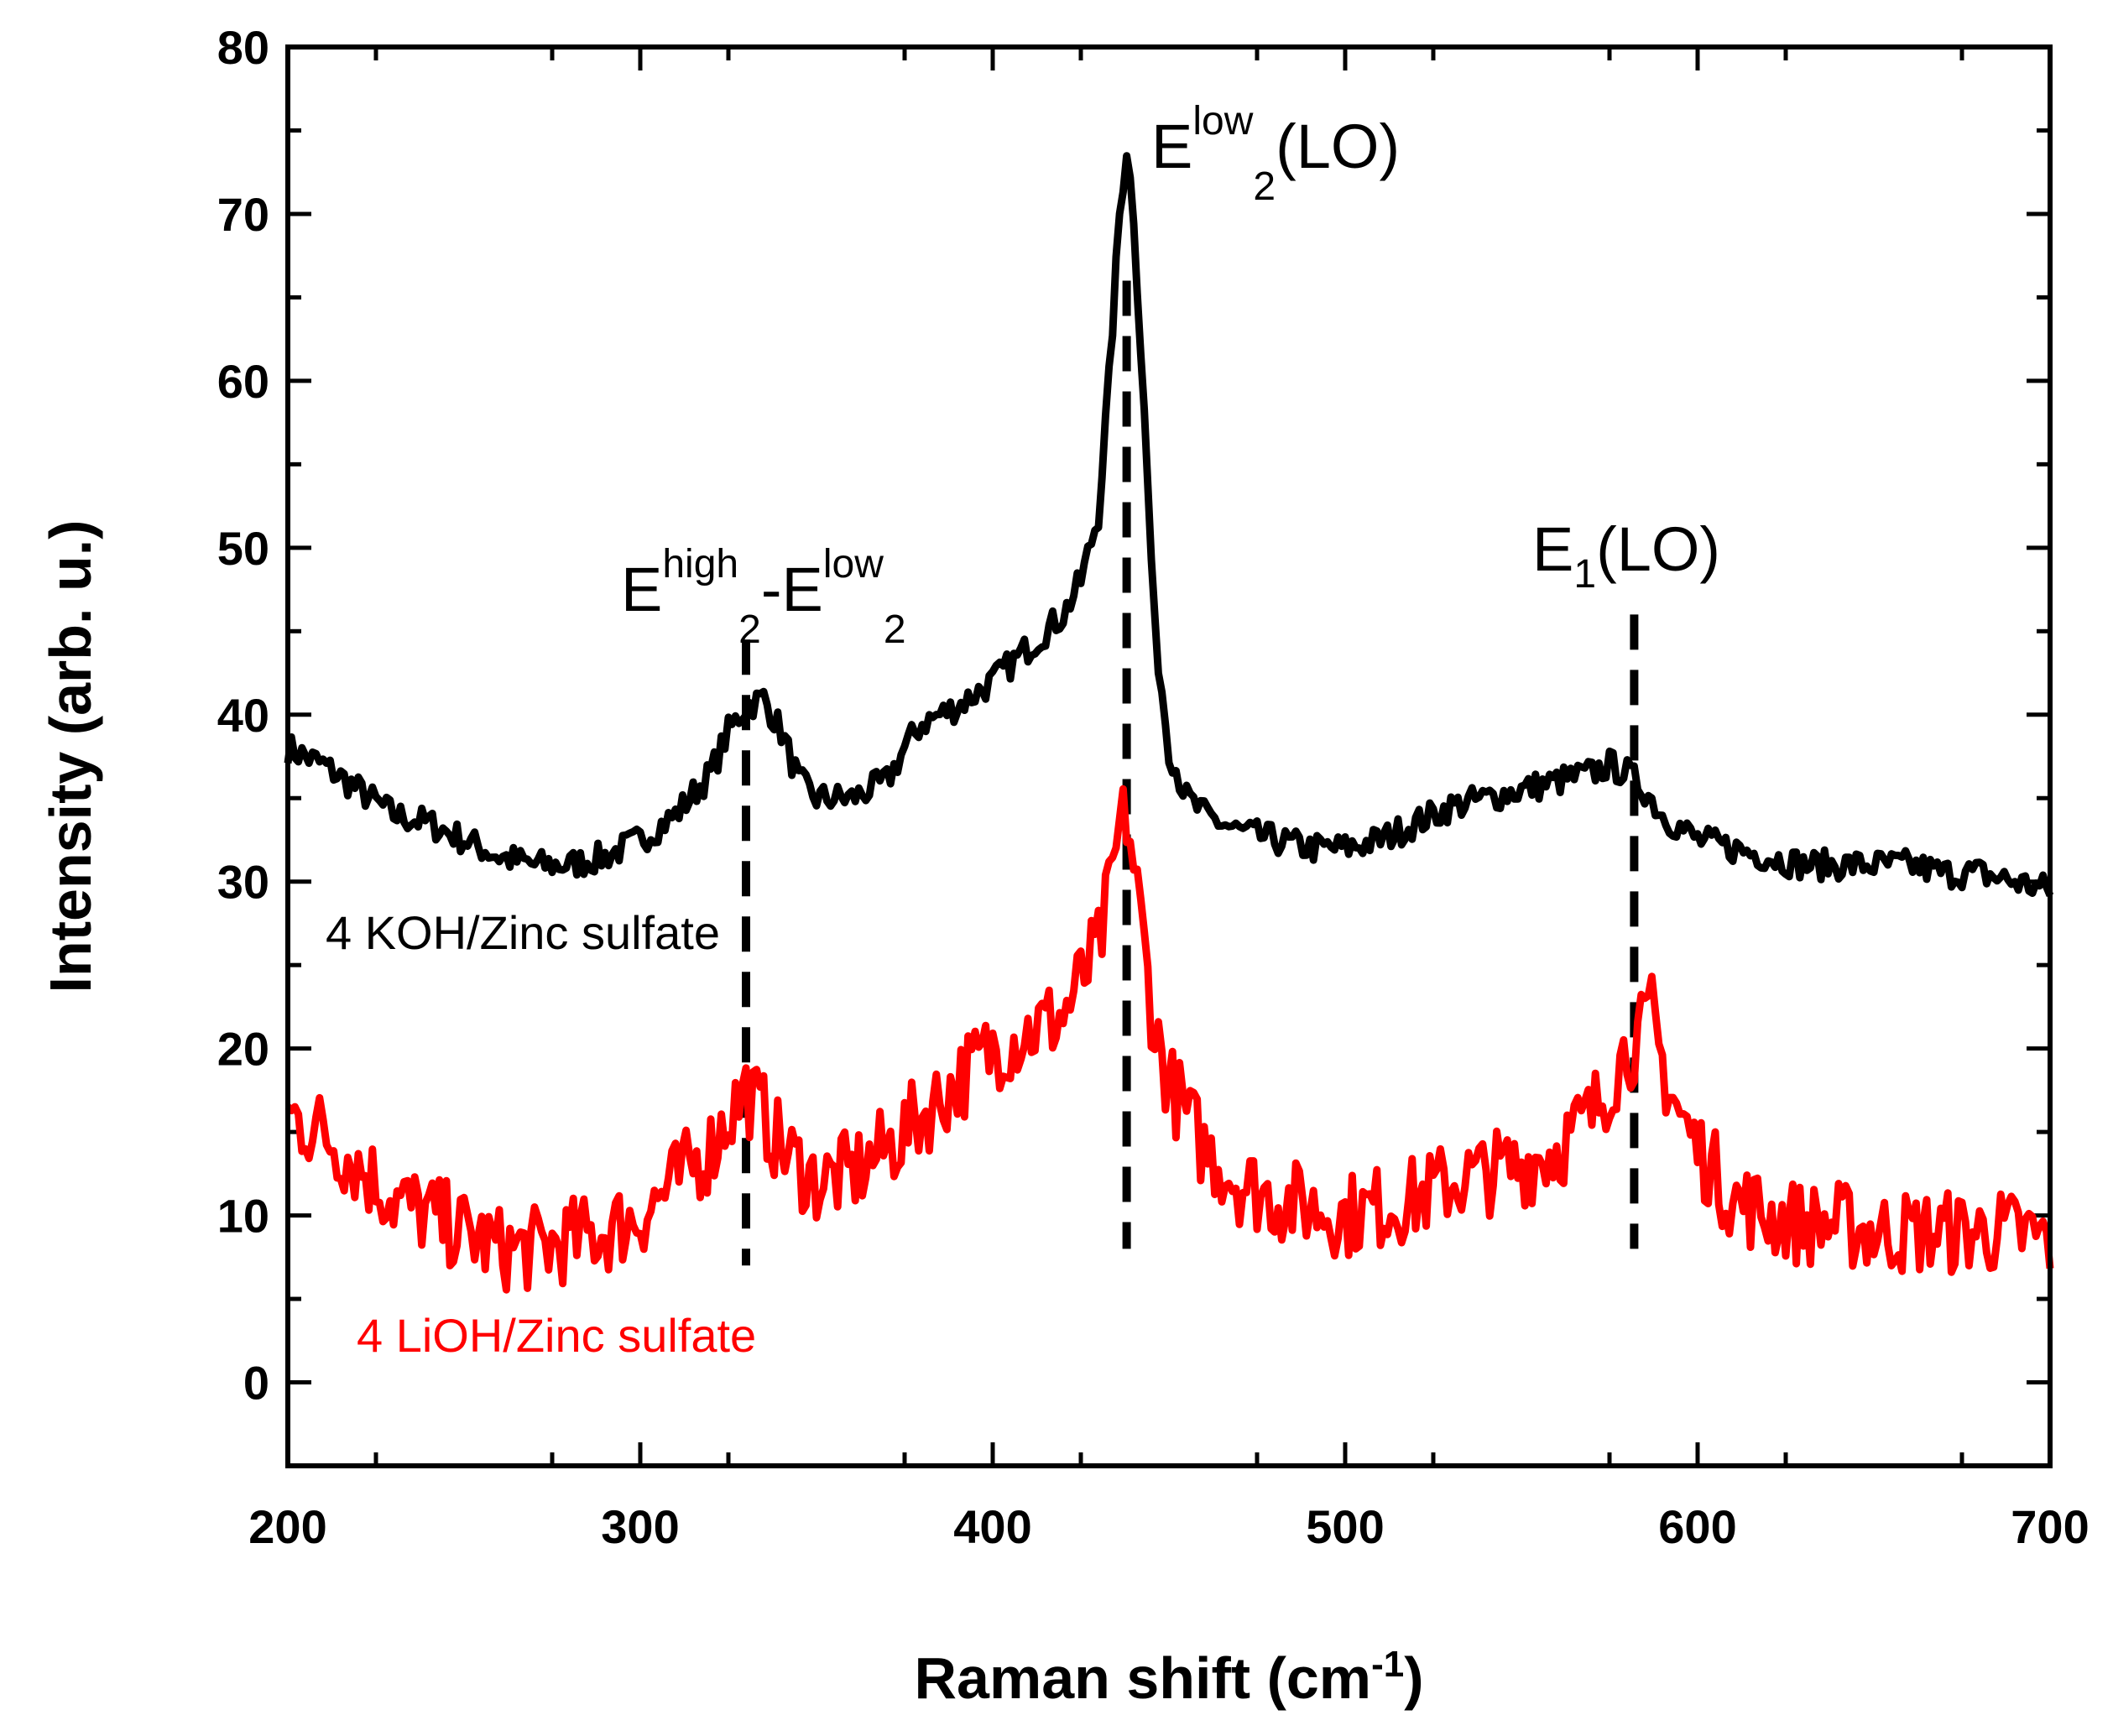 The image size is (2113, 1736). What do you see at coordinates (243, 549) in the screenshot?
I see `y-tick-label: 50` at bounding box center [243, 549].